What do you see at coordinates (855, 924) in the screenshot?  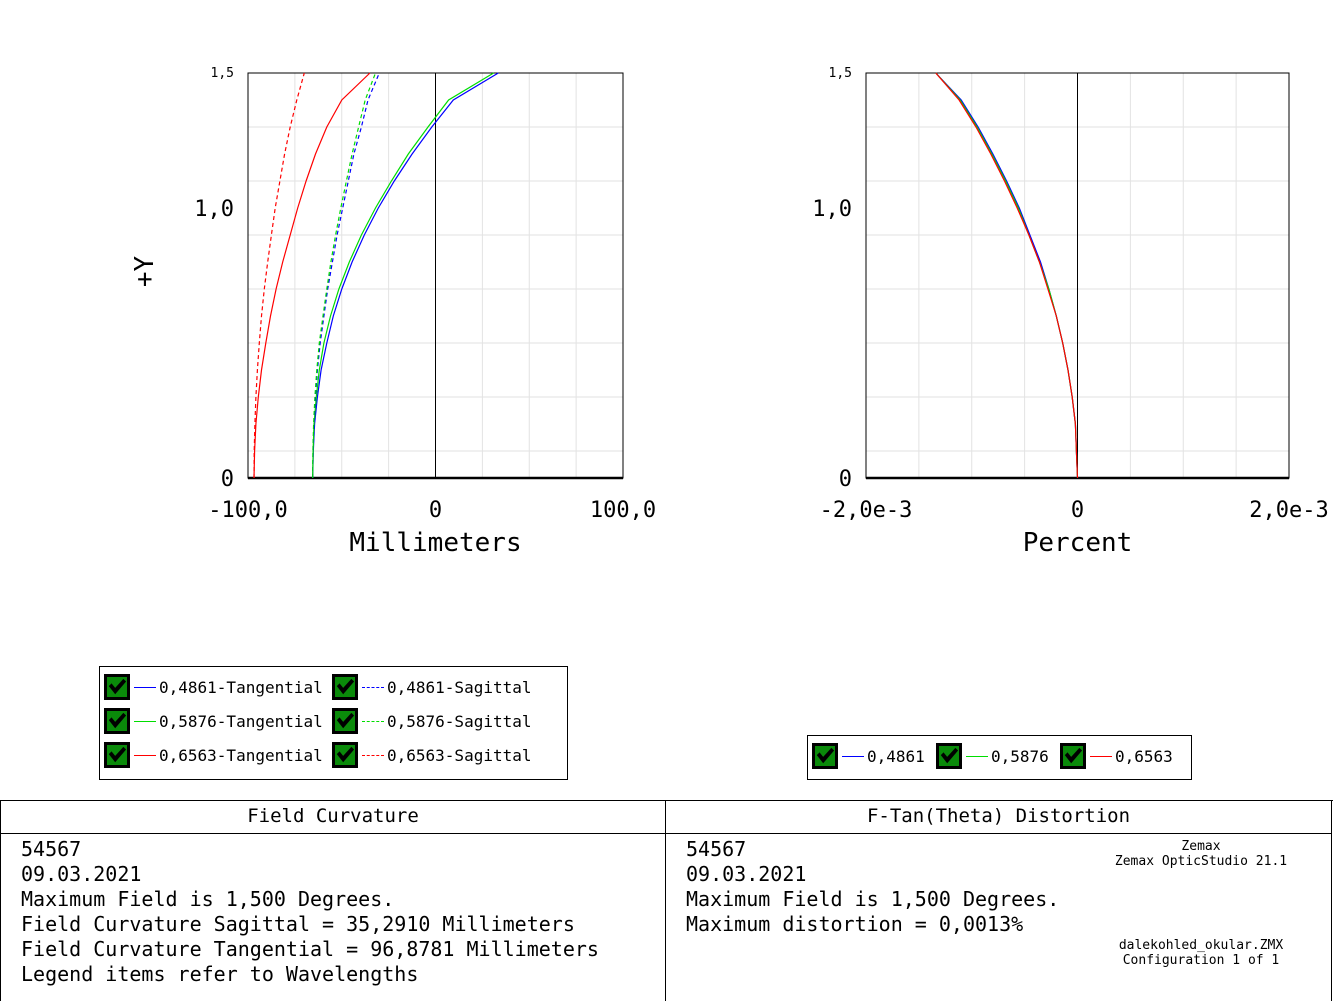 I see `info-line: Maximum distortion = 0,0013%` at bounding box center [855, 924].